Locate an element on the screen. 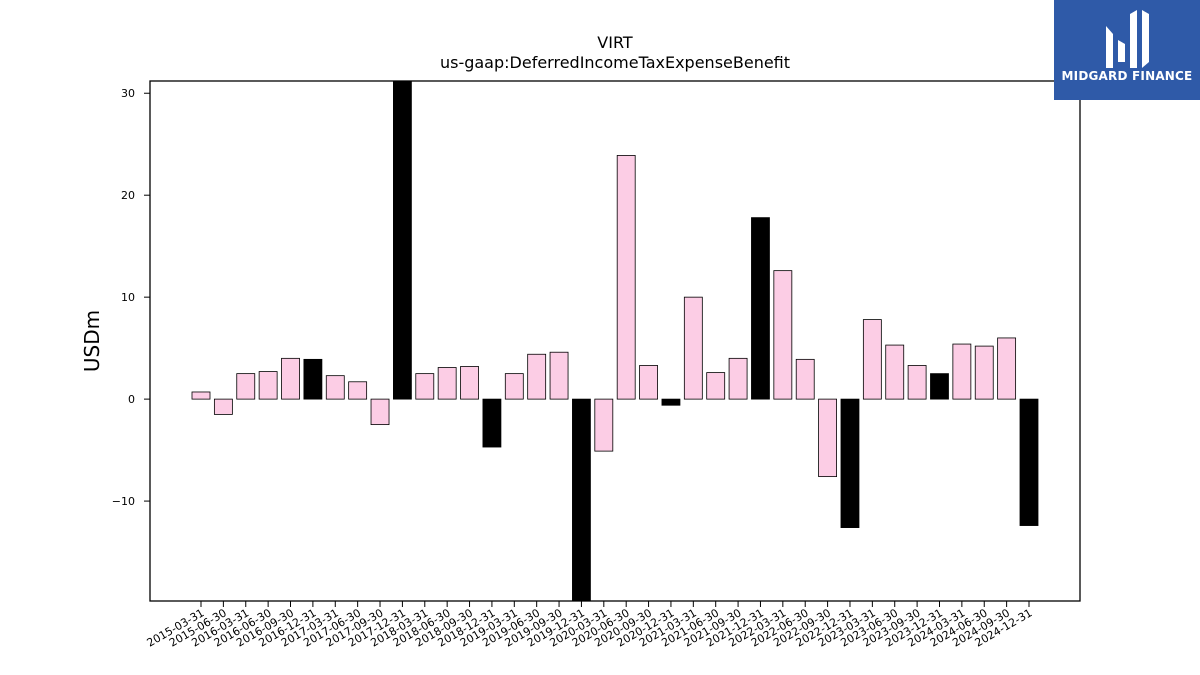  y-tick-label: 0 is located at coordinates (131, 399).